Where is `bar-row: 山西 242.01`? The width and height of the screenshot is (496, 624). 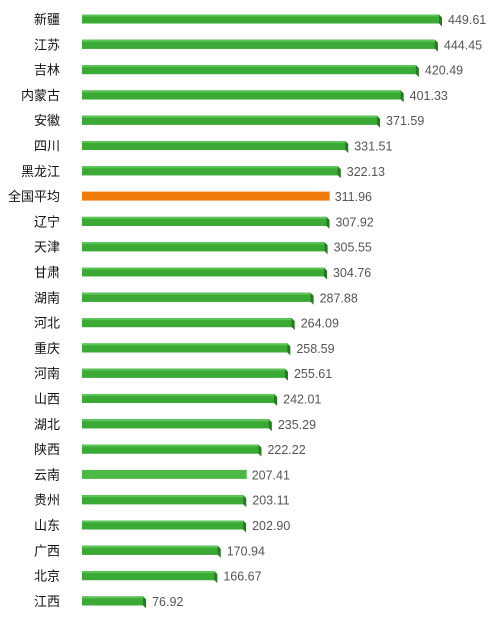
bar-row: 山西 242.01 is located at coordinates (177, 400).